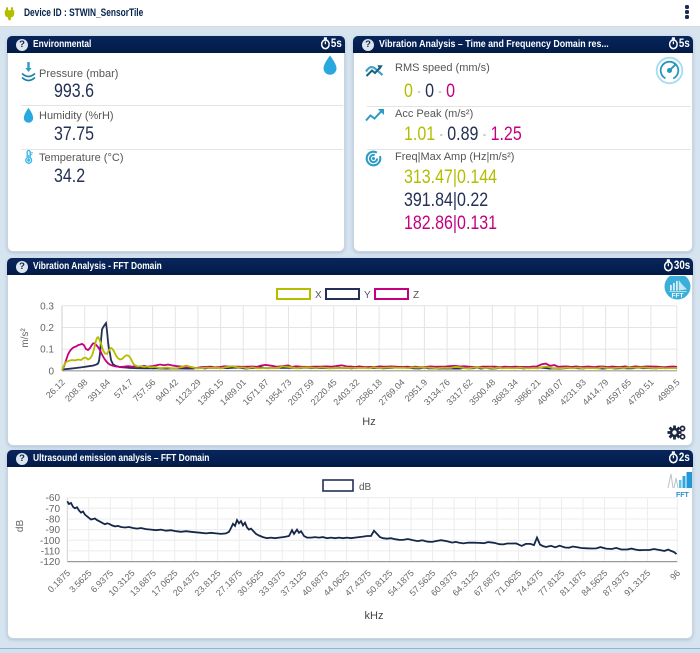 The width and height of the screenshot is (700, 653). Describe the element at coordinates (416, 295) in the screenshot. I see `svg-text: Z` at that location.